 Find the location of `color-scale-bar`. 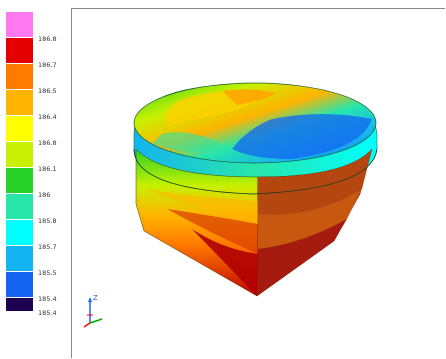

color-scale-bar is located at coordinates (19, 162).